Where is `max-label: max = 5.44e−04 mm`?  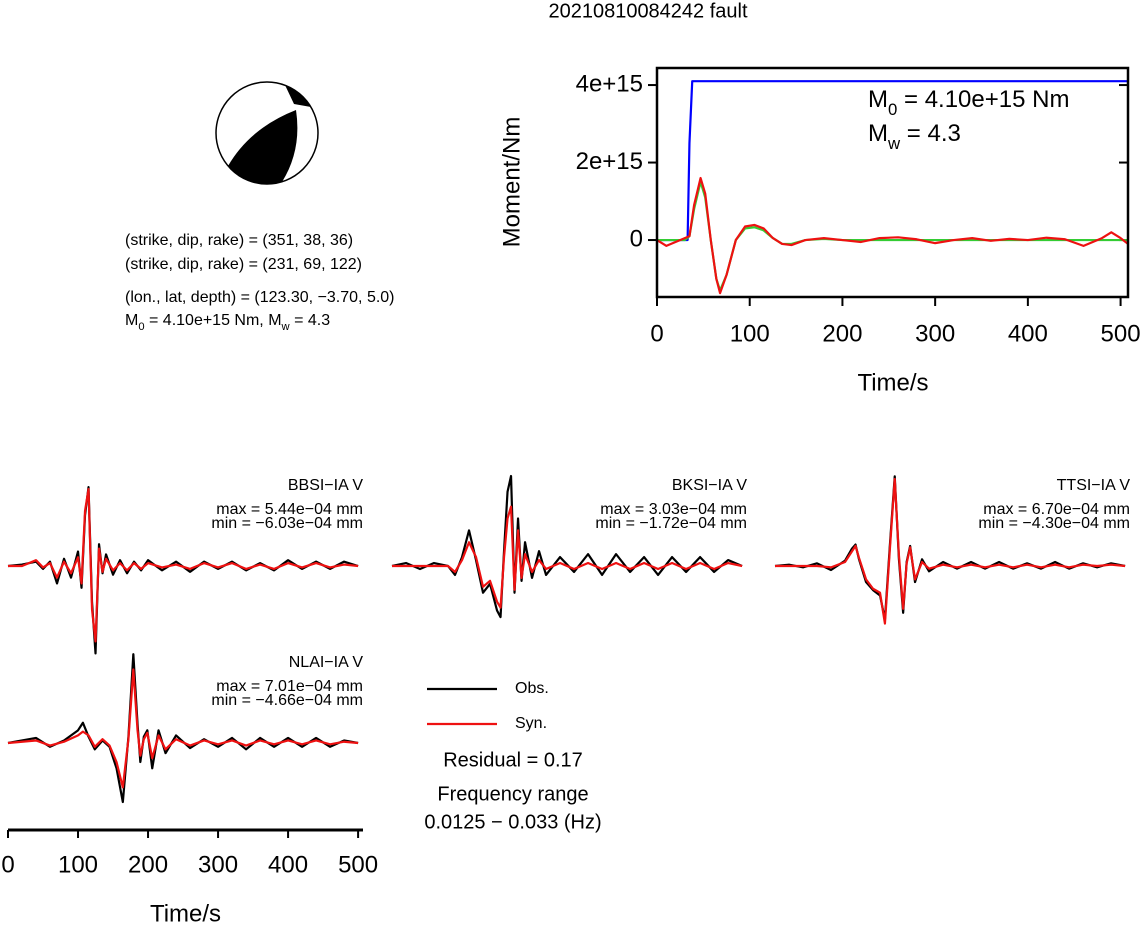
max-label: max = 5.44e−04 mm is located at coordinates (289, 509).